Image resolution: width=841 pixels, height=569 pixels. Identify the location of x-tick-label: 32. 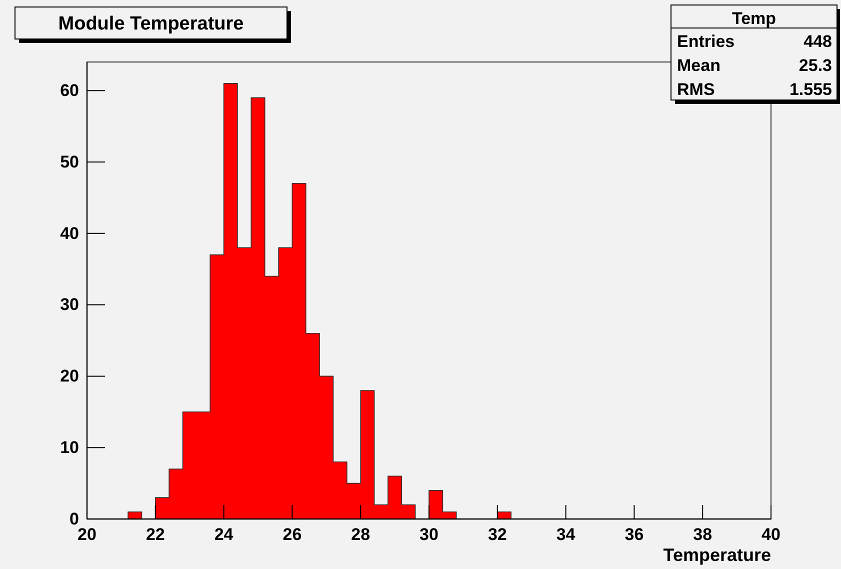
(497, 534).